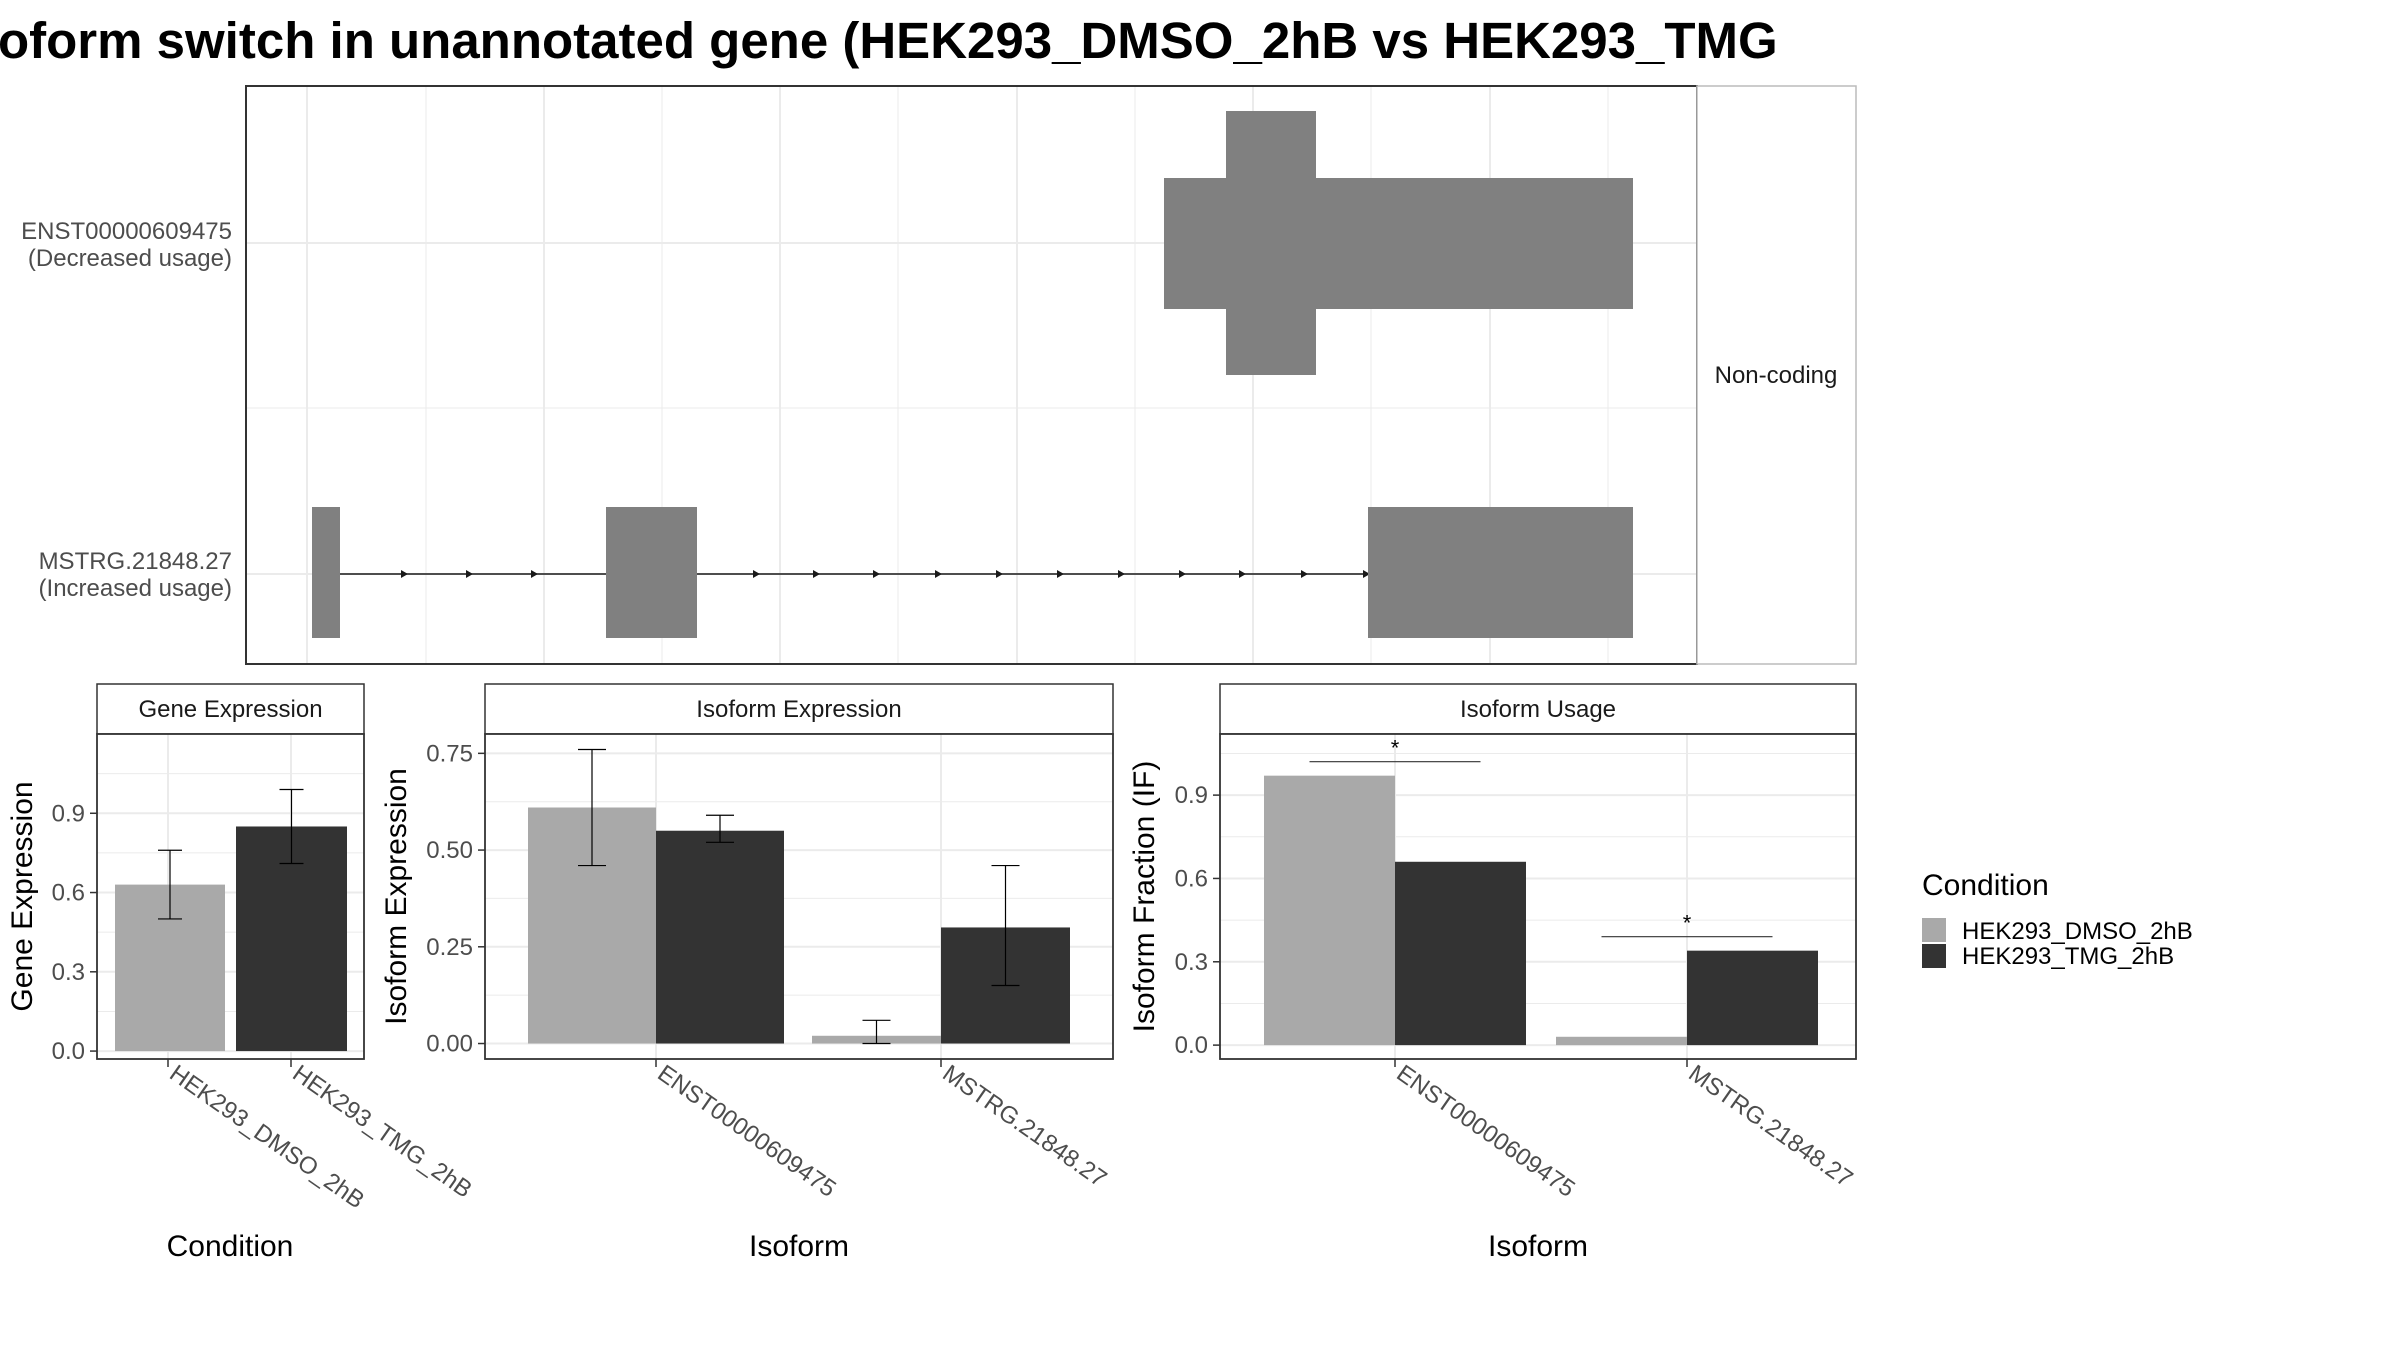 The width and height of the screenshot is (2400, 1350). I want to click on isoform-expression-xlabel: Isoform, so click(799, 1246).